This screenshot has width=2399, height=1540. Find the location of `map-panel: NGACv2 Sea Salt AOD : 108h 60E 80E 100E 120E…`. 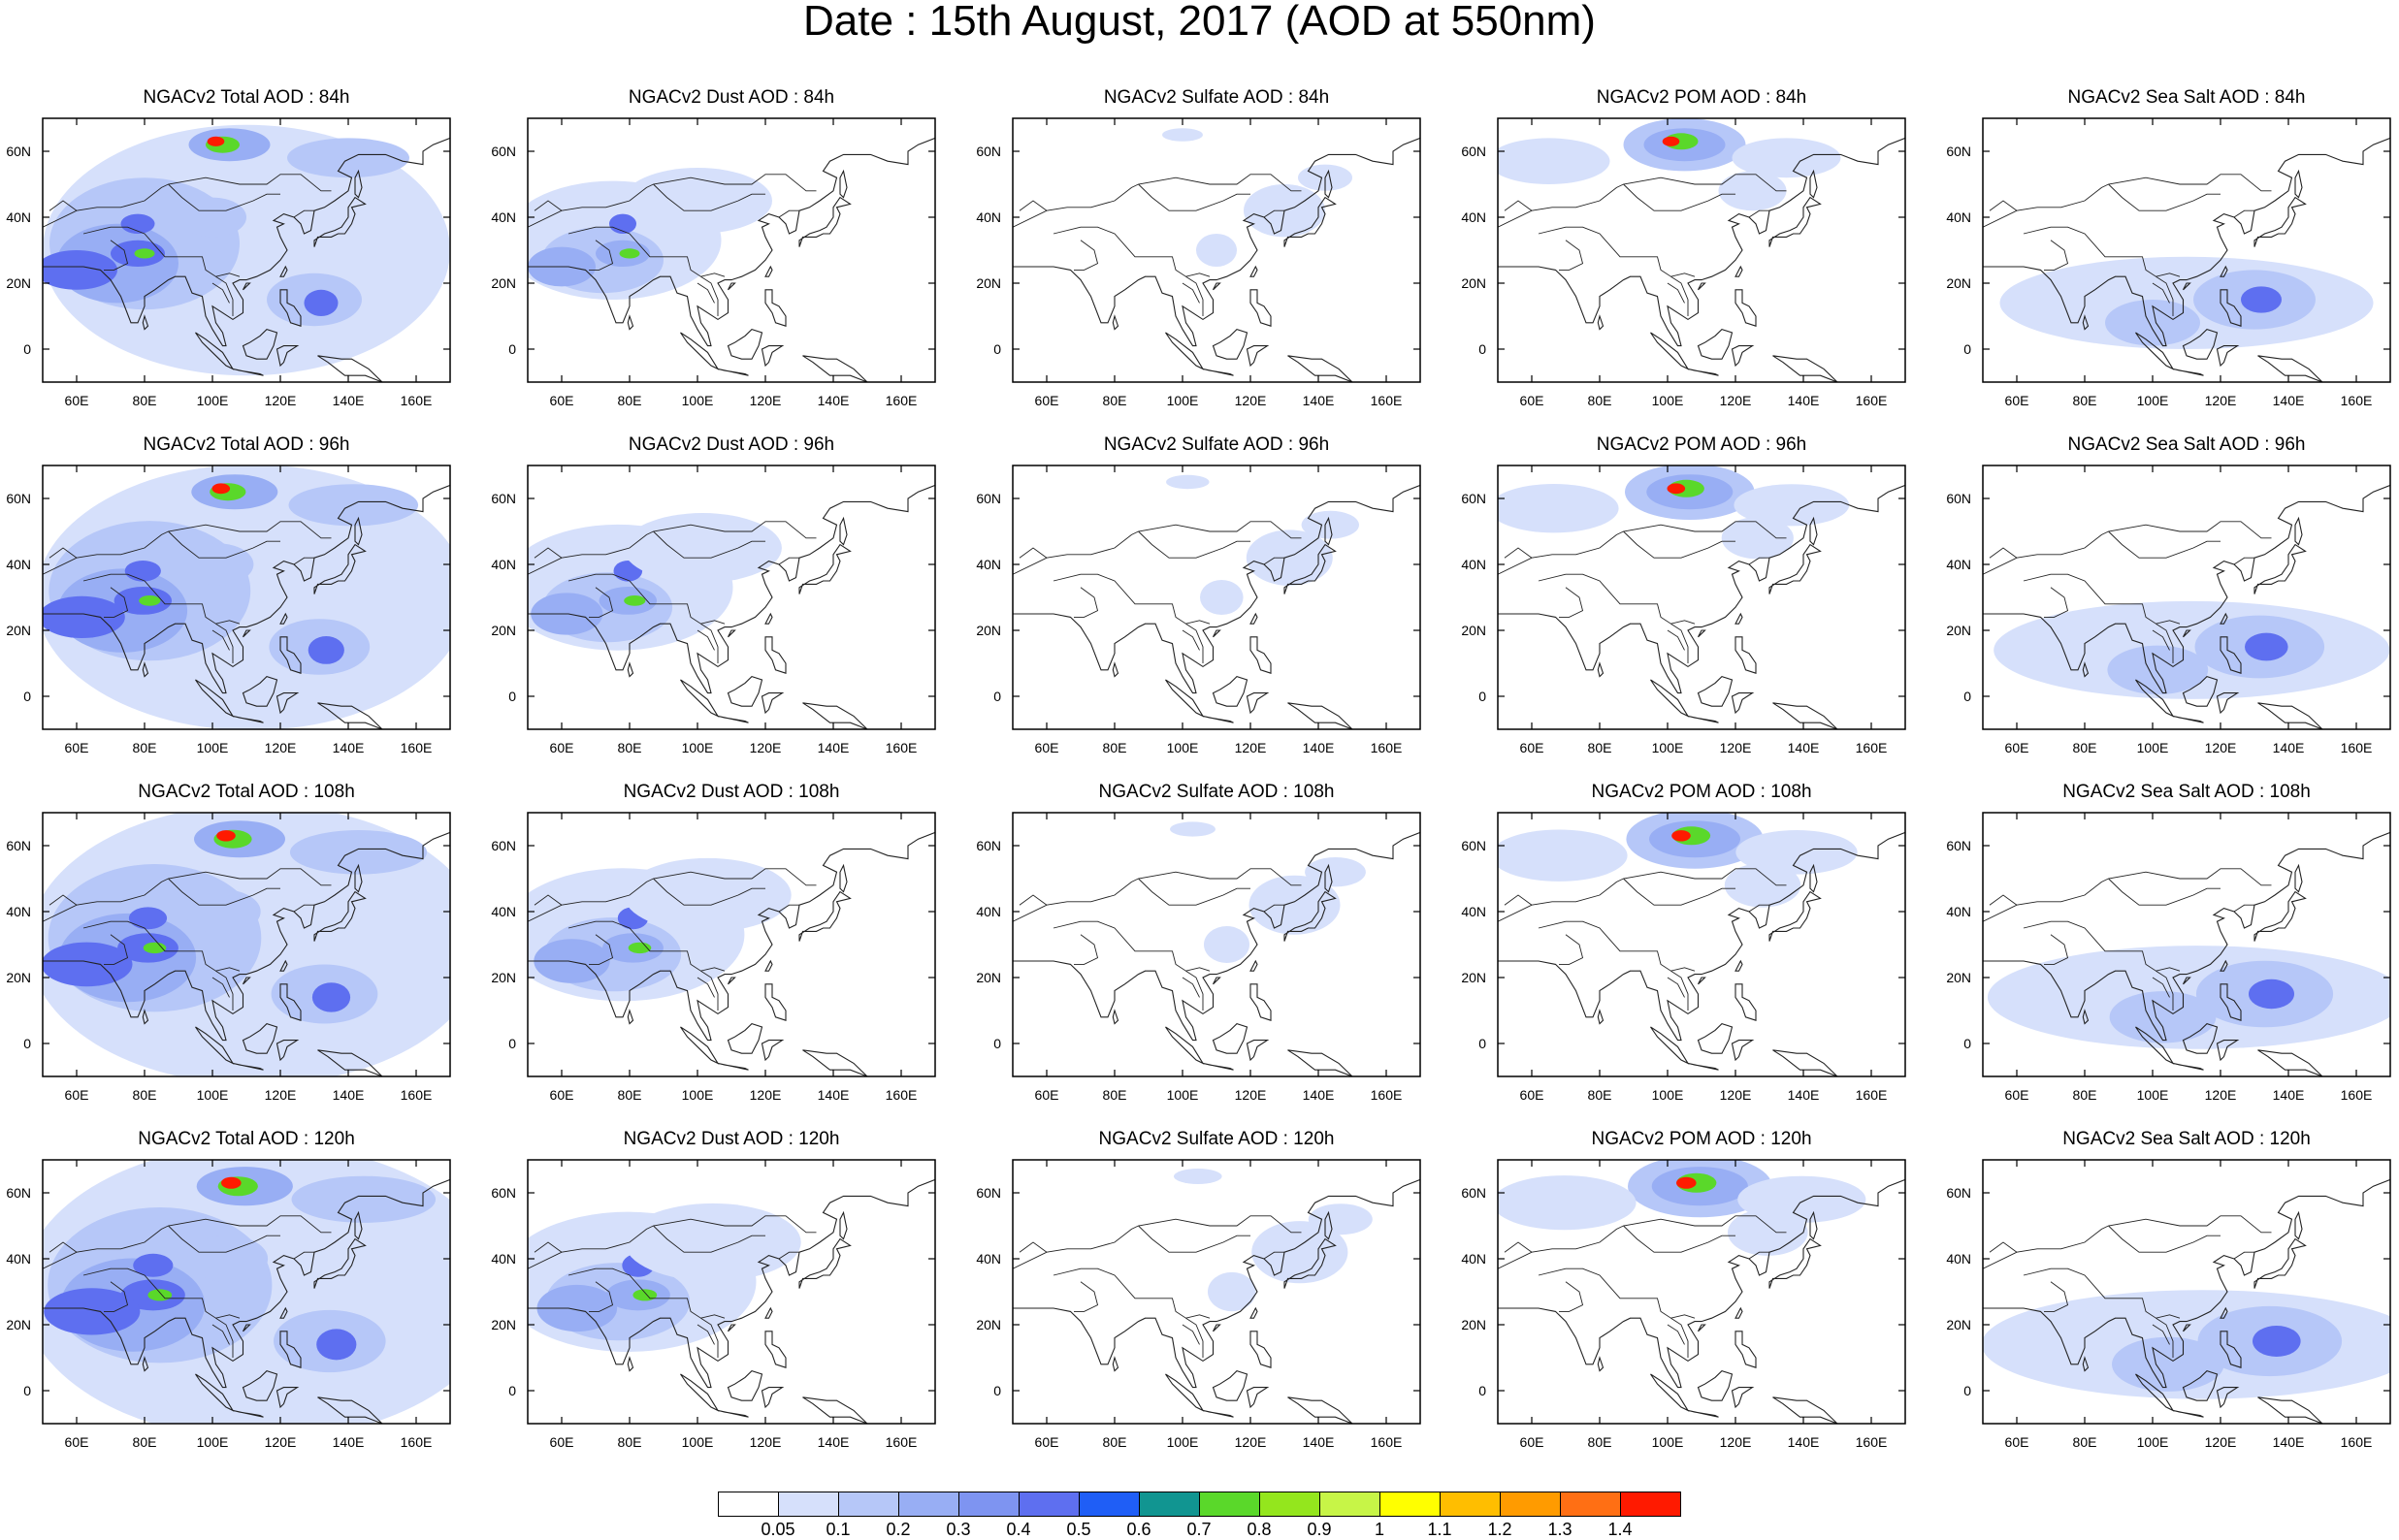

map-panel: NGACv2 Sea Salt AOD : 108h 60E 80E 100E 120E… is located at coordinates (2170, 955).